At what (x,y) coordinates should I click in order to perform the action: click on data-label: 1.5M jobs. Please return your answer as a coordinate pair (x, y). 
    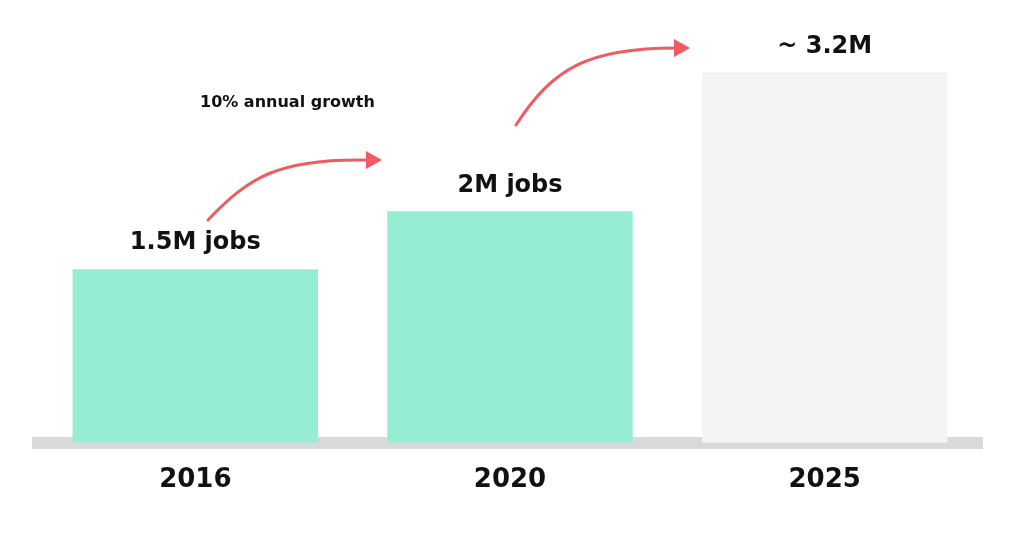
    Looking at the image, I should click on (195, 241).